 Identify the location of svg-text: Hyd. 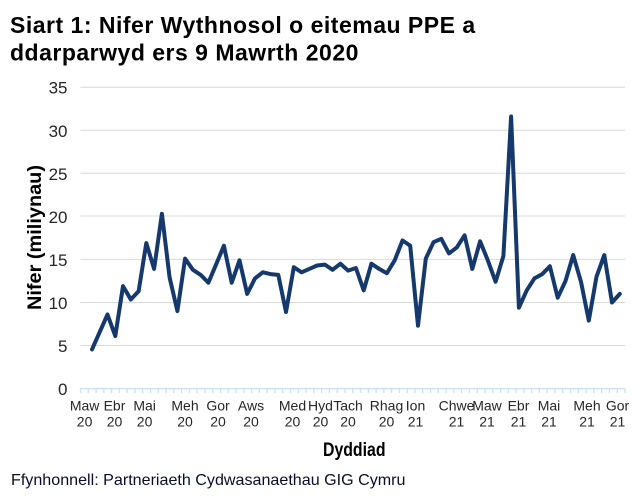
(320, 406).